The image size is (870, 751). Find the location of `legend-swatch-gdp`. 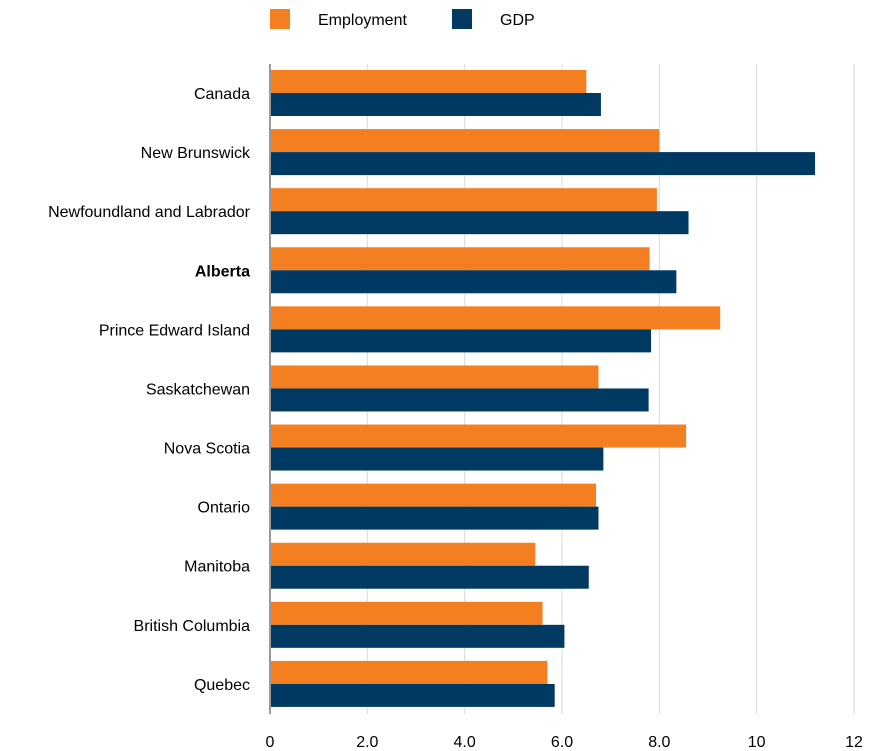

legend-swatch-gdp is located at coordinates (462, 19).